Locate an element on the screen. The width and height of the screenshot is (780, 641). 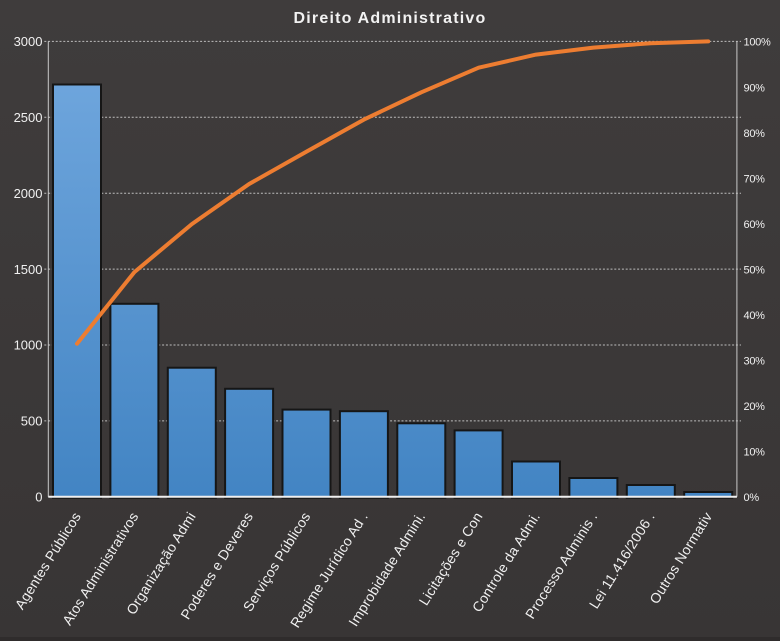
svg-text: 1500 is located at coordinates (28, 269).